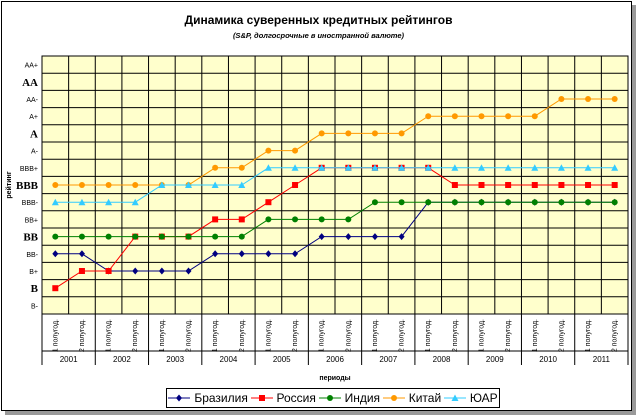 Image resolution: width=637 pixels, height=415 pixels. What do you see at coordinates (33, 272) in the screenshot?
I see `y-tick-label: B+` at bounding box center [33, 272].